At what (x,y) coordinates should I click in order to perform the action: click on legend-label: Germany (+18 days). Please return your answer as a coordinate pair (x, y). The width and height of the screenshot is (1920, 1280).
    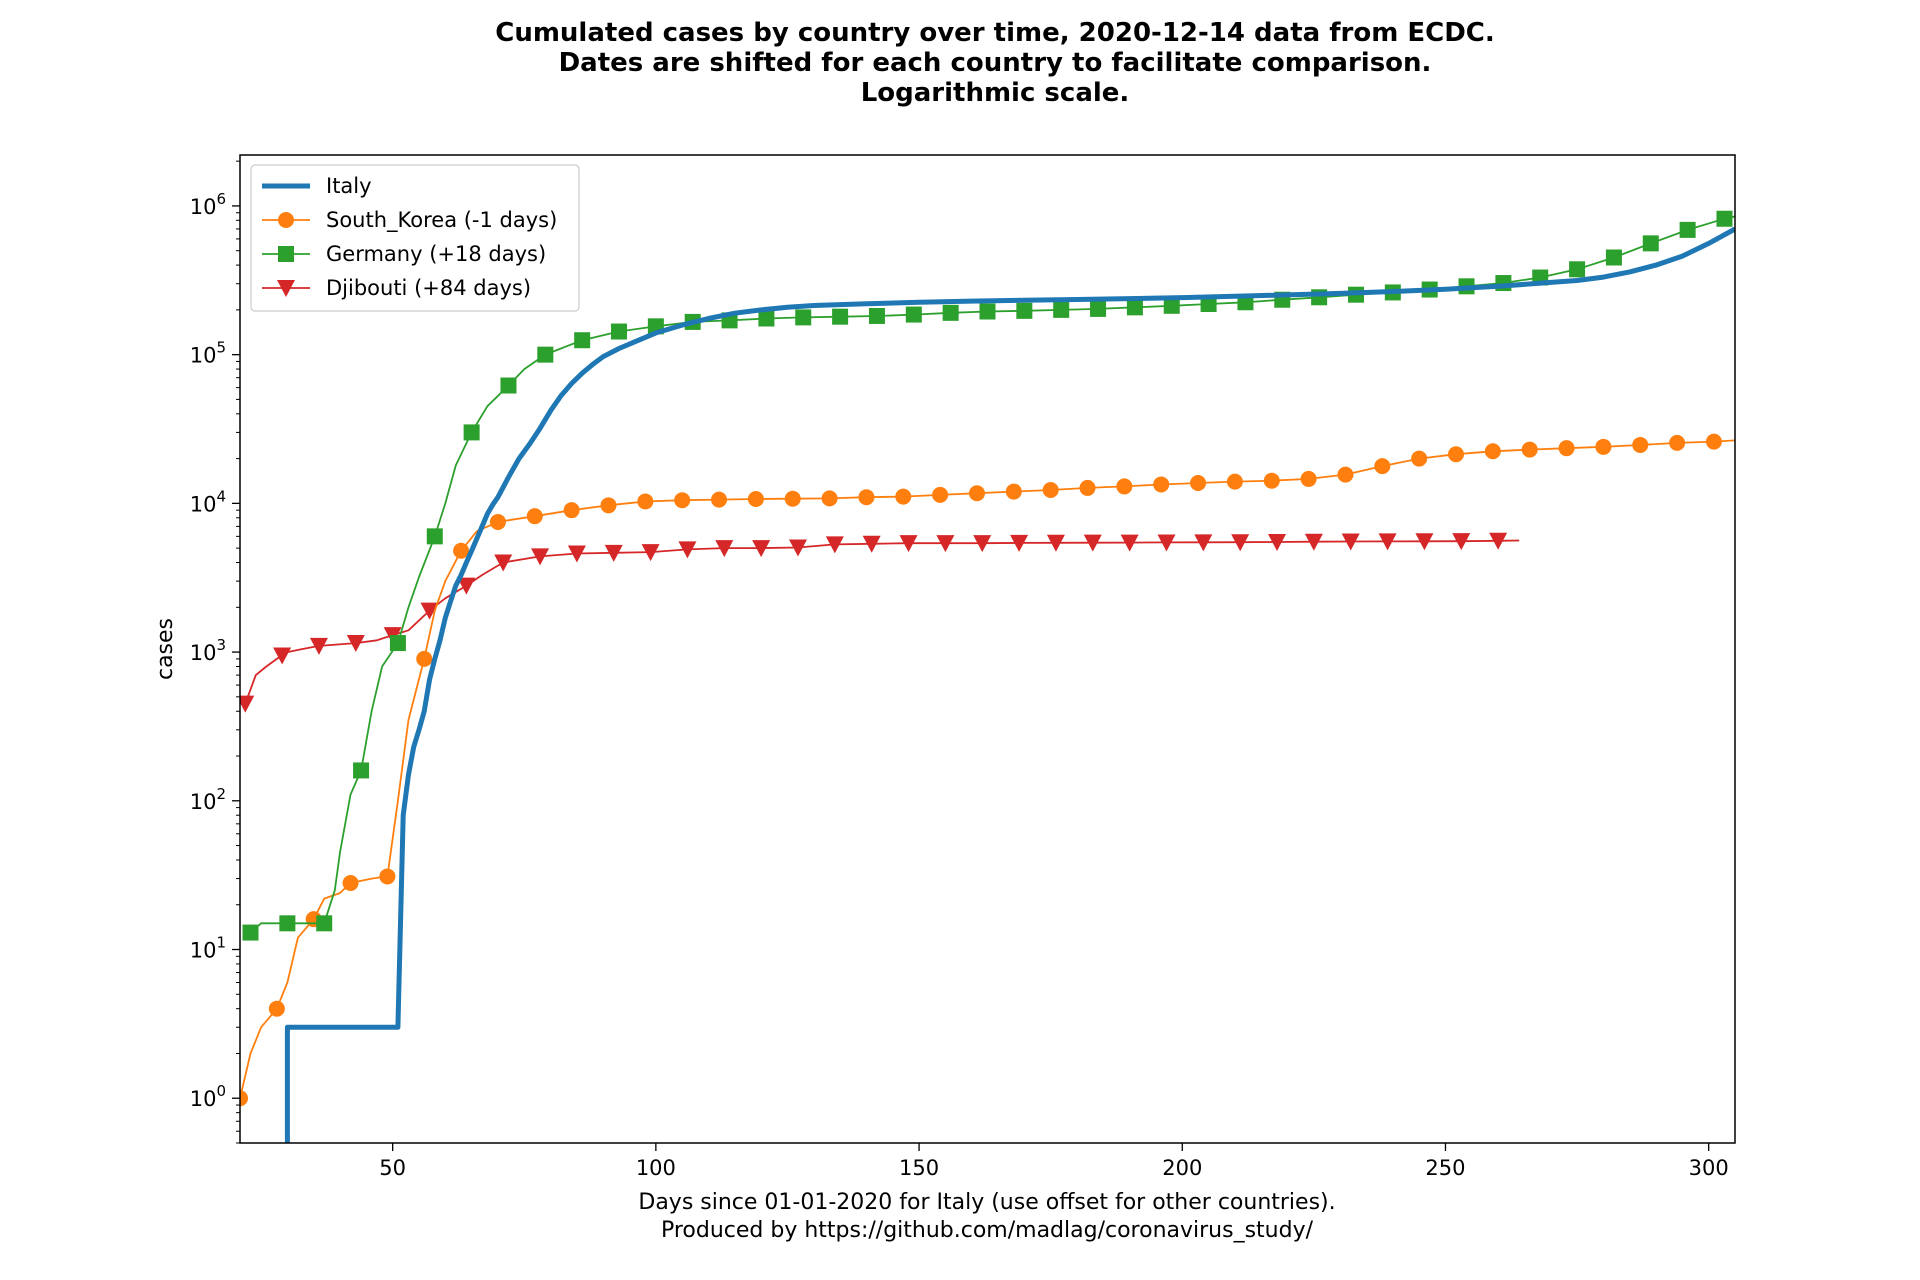
    Looking at the image, I should click on (436, 254).